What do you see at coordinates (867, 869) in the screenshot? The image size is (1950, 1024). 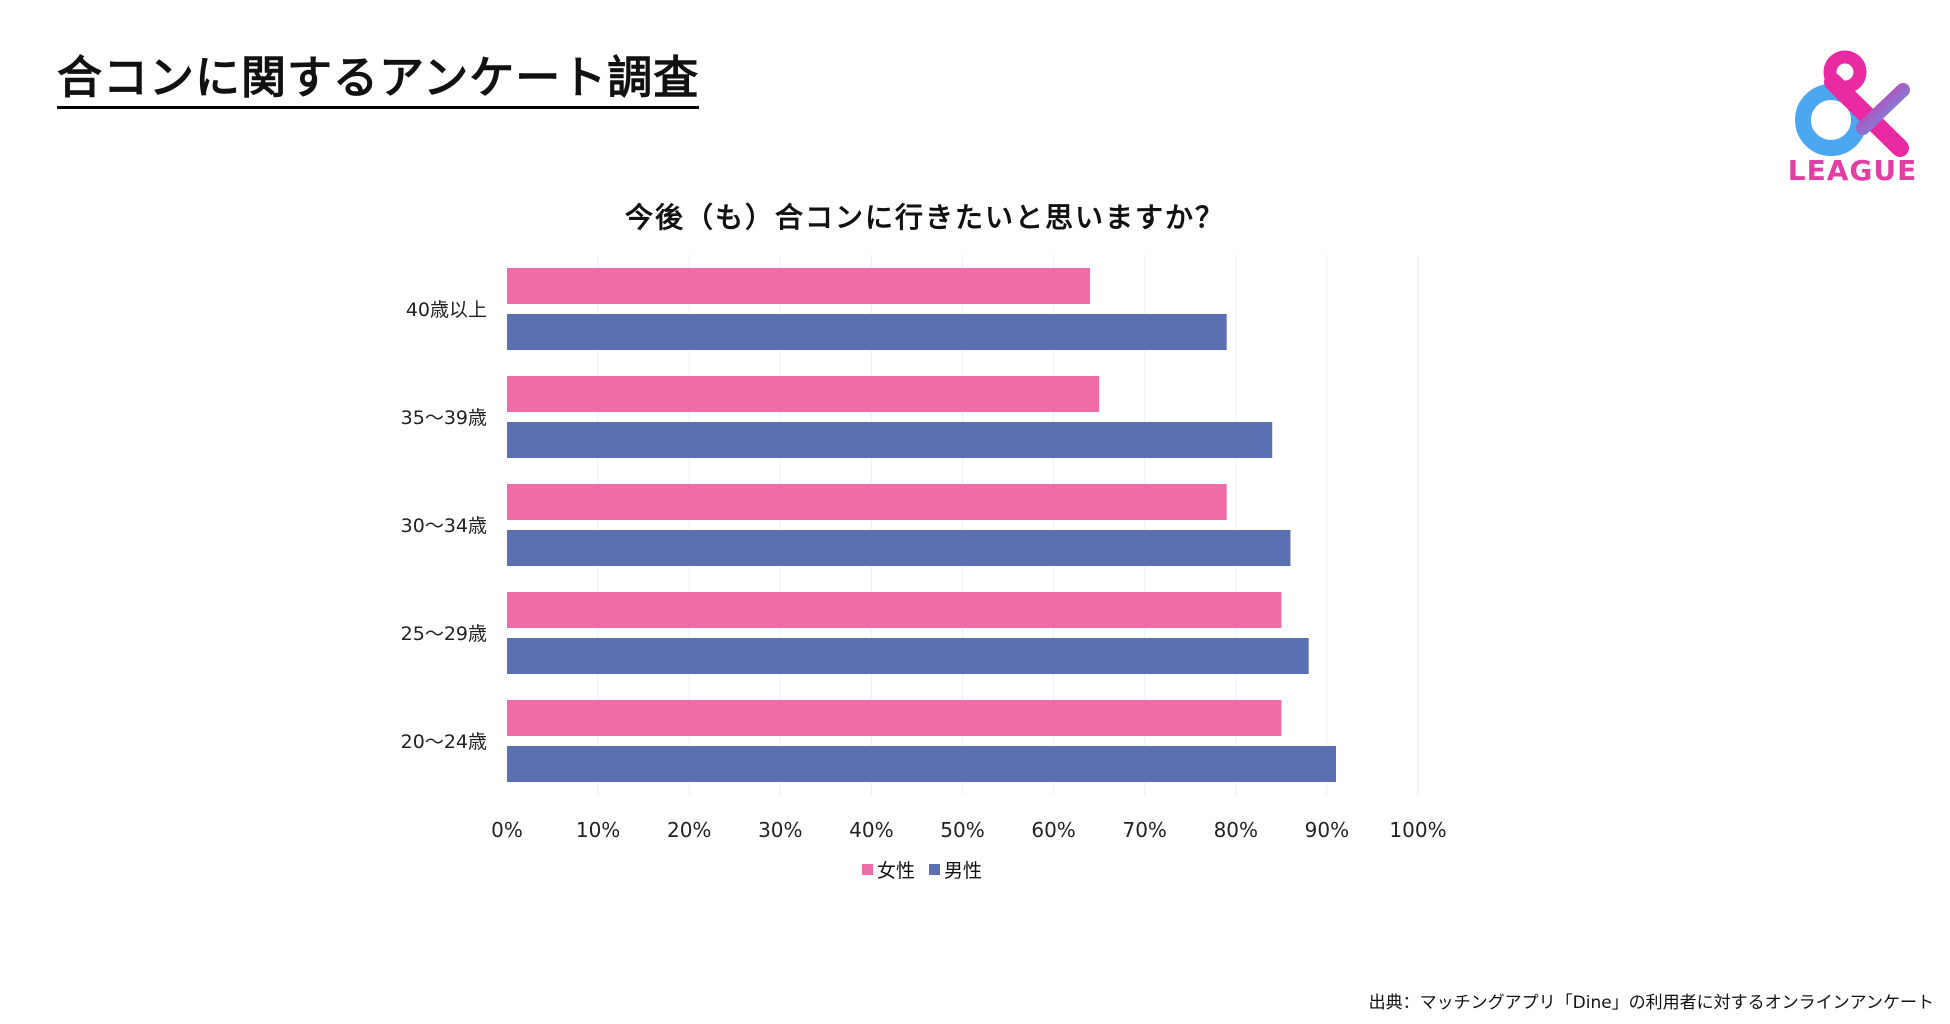 I see `legend-swatch-female` at bounding box center [867, 869].